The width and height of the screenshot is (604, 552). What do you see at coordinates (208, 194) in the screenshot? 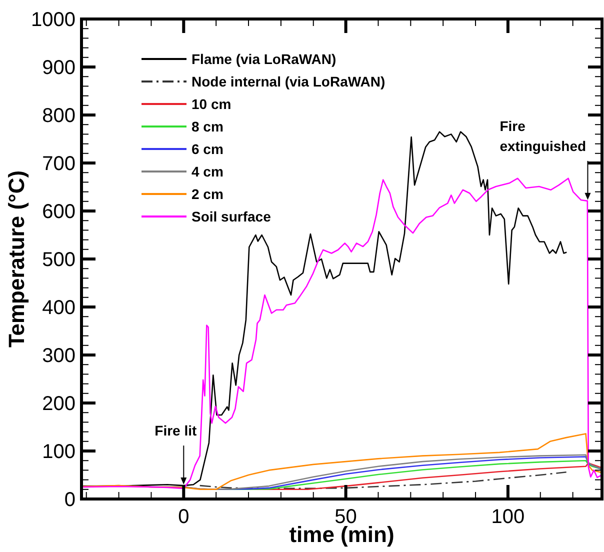
I see `legend-label: 2 cm` at bounding box center [208, 194].